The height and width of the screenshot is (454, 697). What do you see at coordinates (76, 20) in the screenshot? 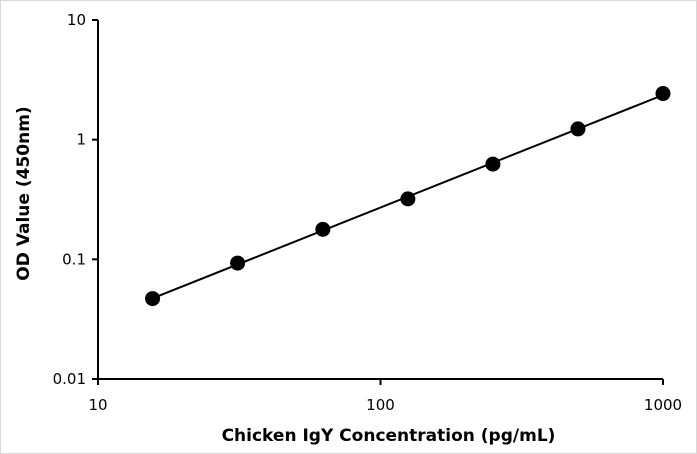
I see `y-tick-label: 10` at bounding box center [76, 20].